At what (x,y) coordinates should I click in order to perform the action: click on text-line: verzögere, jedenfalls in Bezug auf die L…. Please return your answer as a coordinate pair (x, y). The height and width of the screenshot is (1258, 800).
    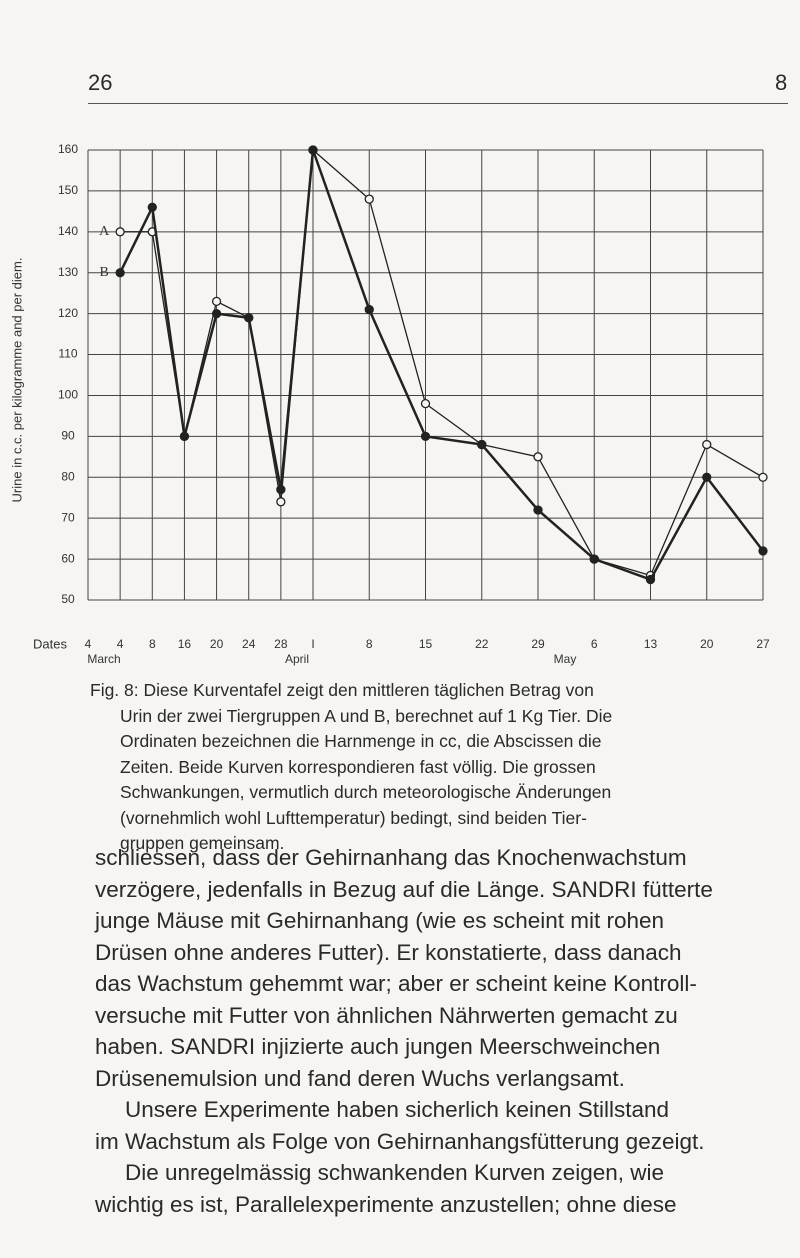
    Looking at the image, I should click on (404, 889).